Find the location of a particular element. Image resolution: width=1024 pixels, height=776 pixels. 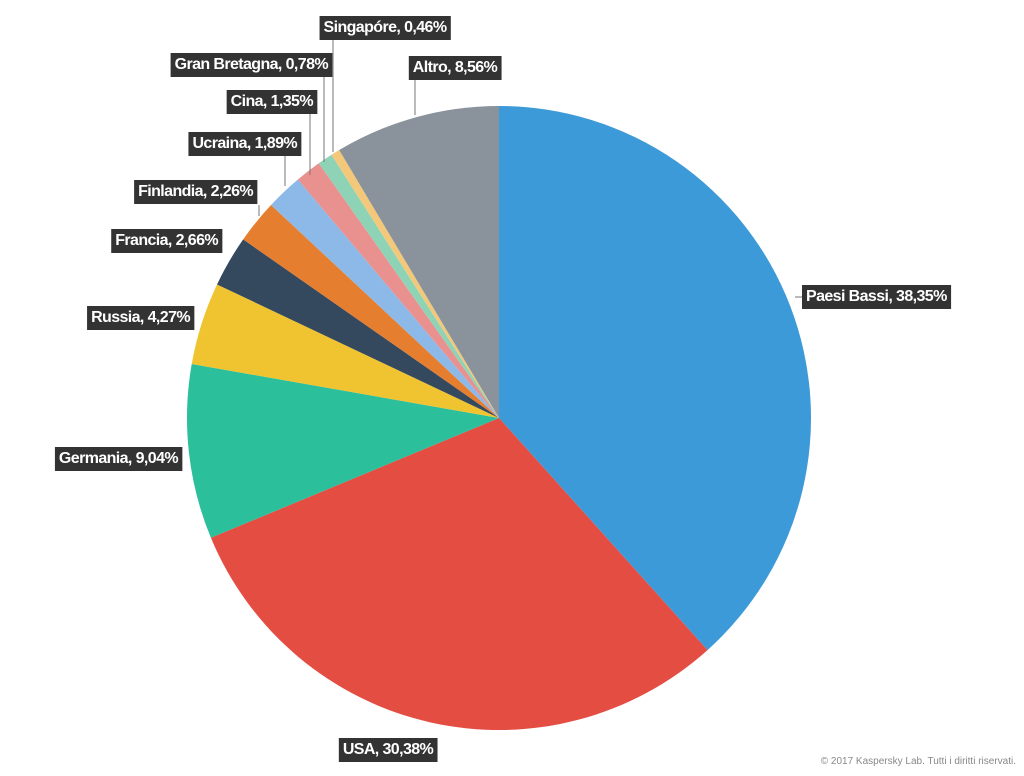

slice-label-text: Germania, 9,04% is located at coordinates (118, 458).